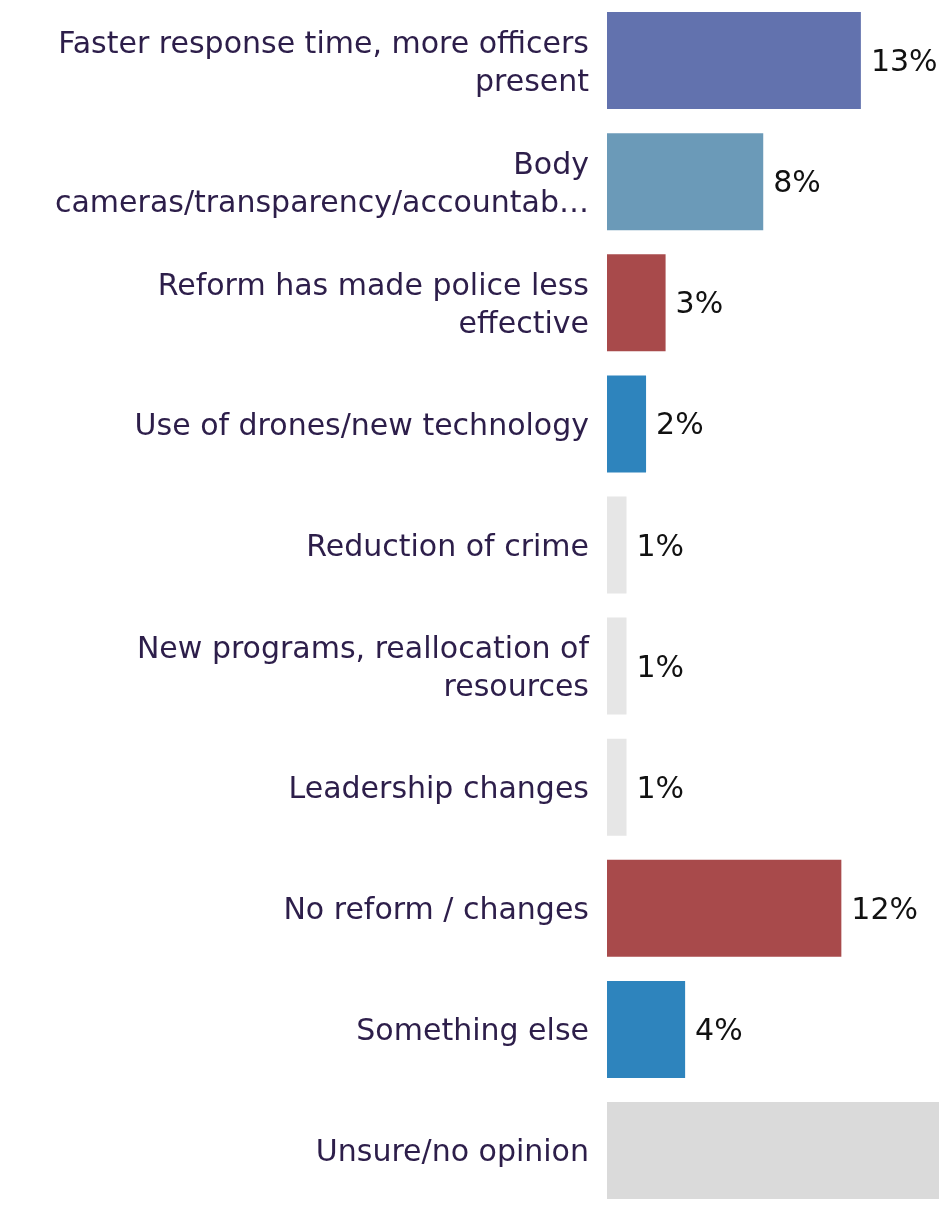  I want to click on y-tick-label: Something else, so click(472, 1029).